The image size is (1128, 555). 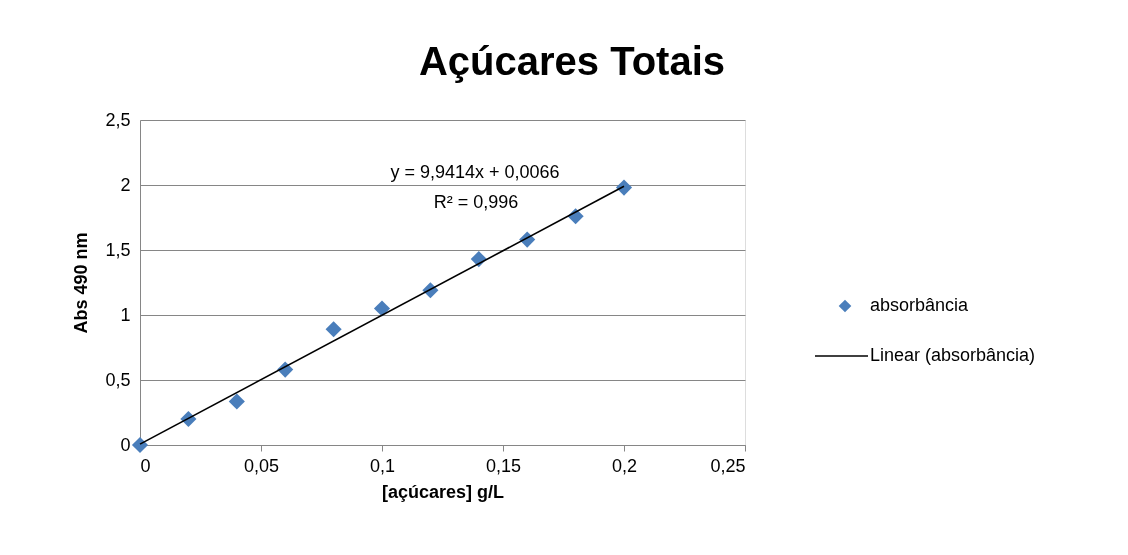 I want to click on x-tick-label: 0,05, so click(x=261, y=465).